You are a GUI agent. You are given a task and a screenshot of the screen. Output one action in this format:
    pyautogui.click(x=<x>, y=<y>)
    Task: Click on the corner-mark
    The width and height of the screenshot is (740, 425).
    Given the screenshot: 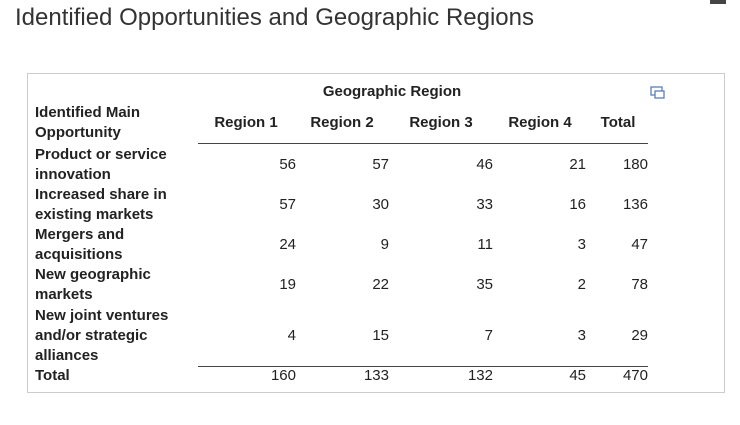 What is the action you would take?
    pyautogui.click(x=718, y=2)
    